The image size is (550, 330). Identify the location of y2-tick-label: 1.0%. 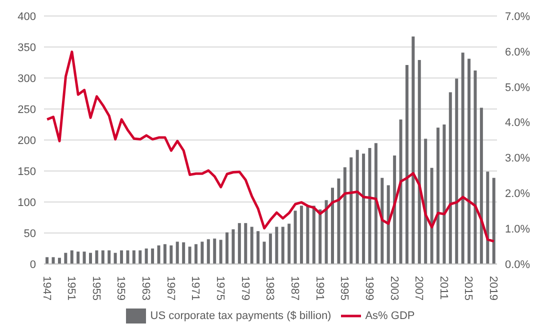
(517, 229).